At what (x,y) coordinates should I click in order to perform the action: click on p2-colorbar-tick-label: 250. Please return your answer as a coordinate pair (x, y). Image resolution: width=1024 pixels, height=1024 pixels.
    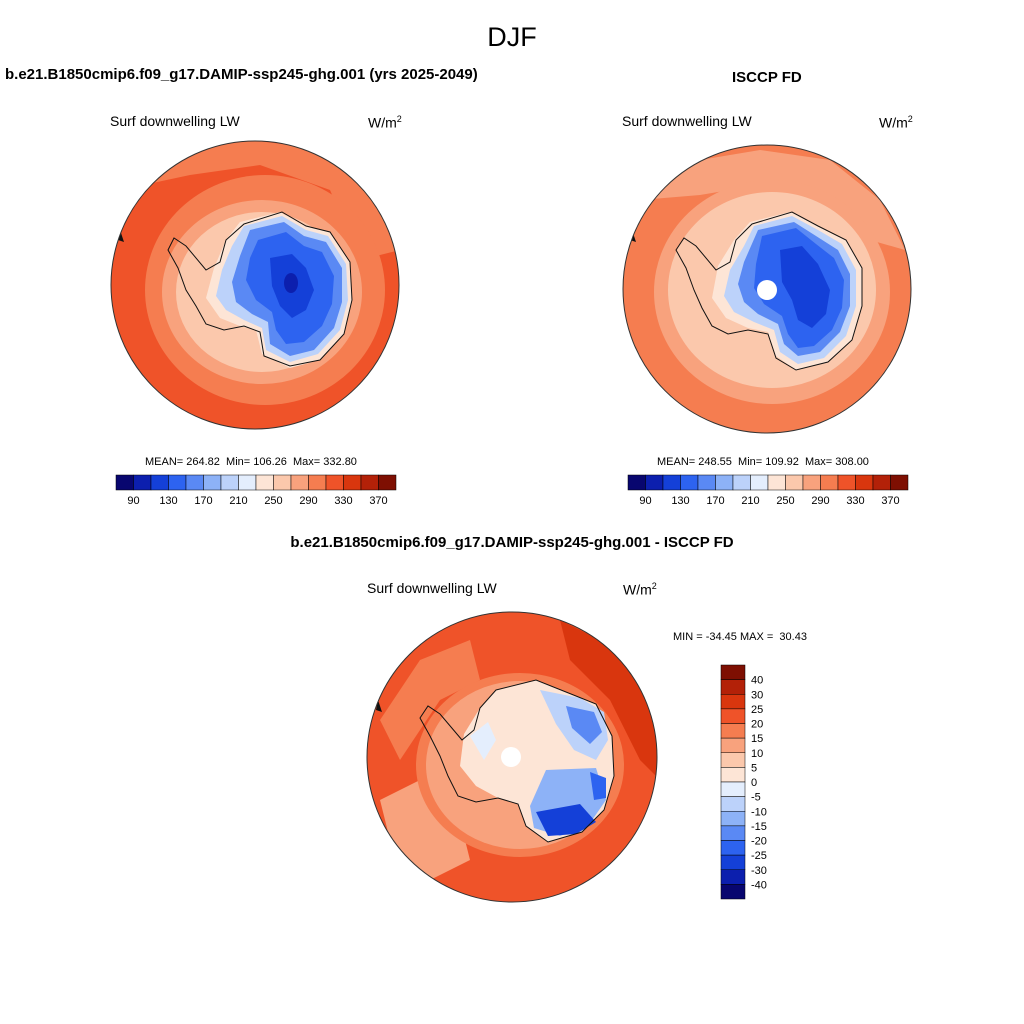
    Looking at the image, I should click on (785, 501).